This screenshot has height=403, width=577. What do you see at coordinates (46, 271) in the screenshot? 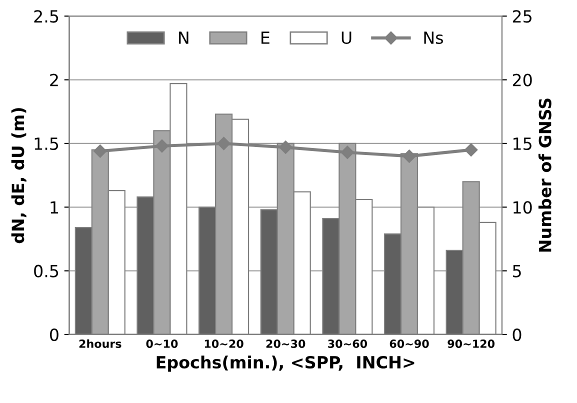
I see `y-tick-label: 0.5` at bounding box center [46, 271].